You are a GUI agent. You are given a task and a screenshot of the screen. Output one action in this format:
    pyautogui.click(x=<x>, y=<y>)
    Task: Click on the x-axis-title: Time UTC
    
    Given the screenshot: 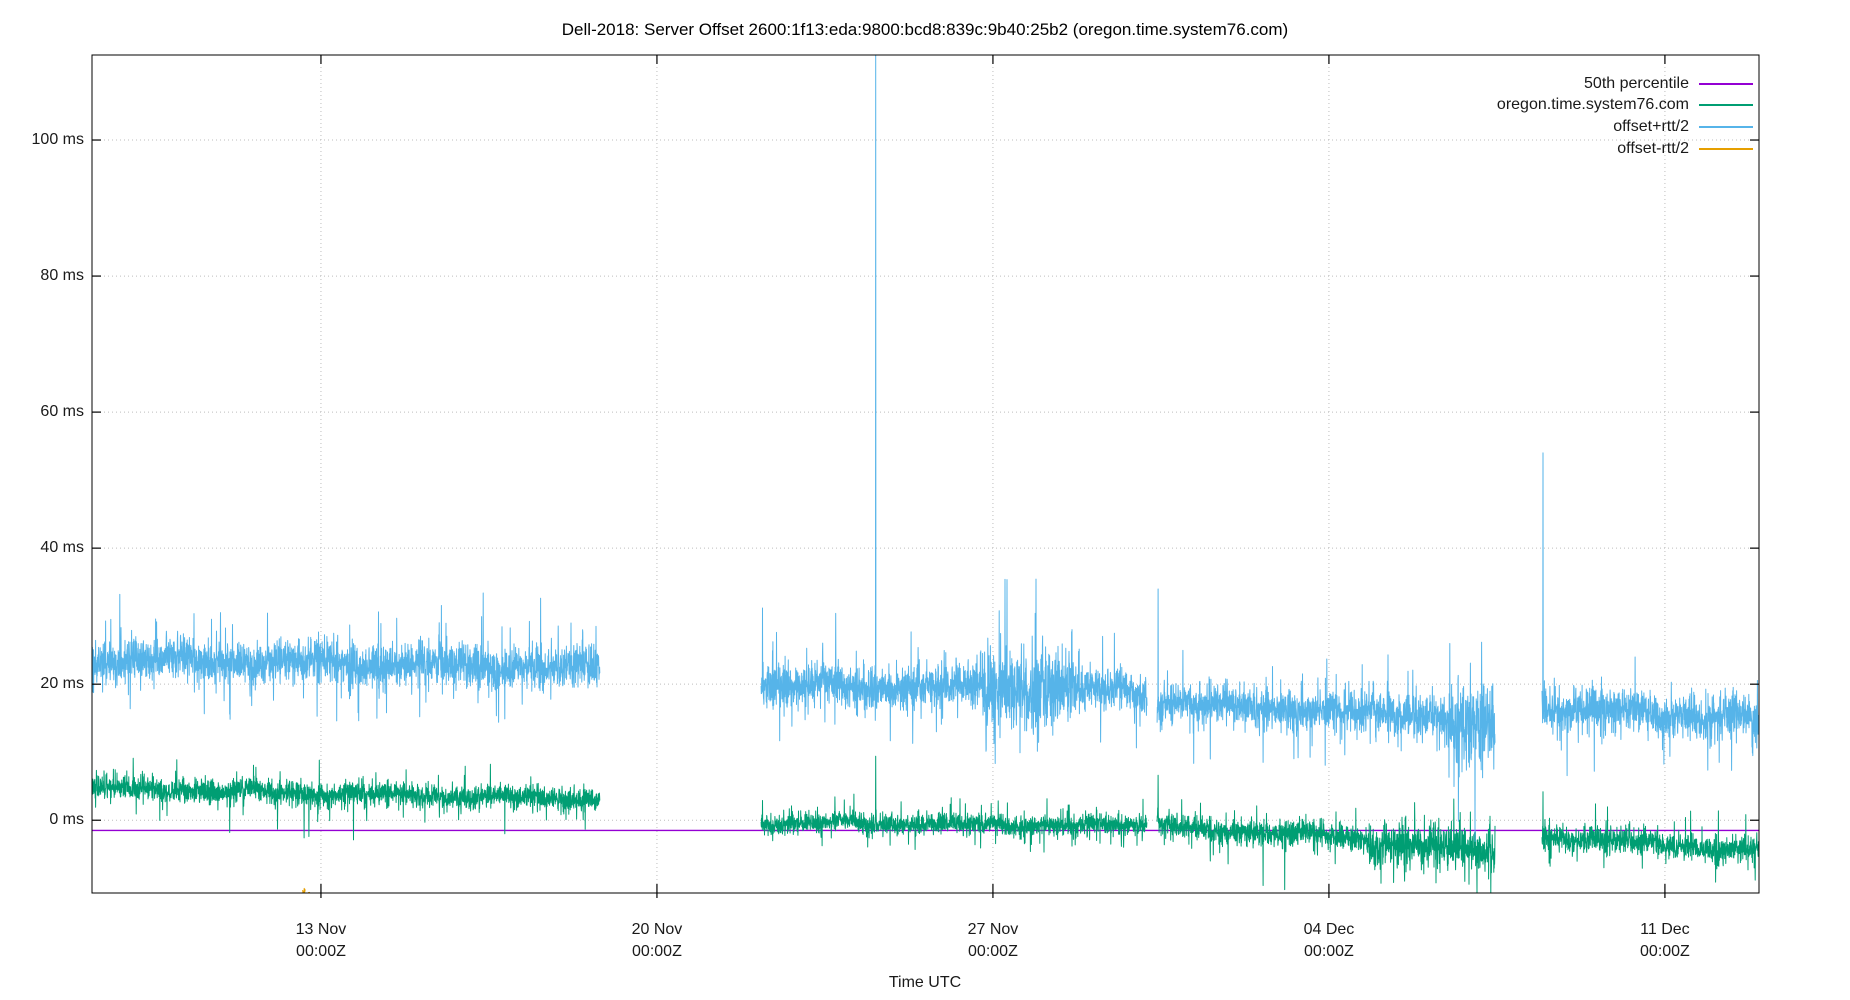 What is the action you would take?
    pyautogui.click(x=925, y=982)
    